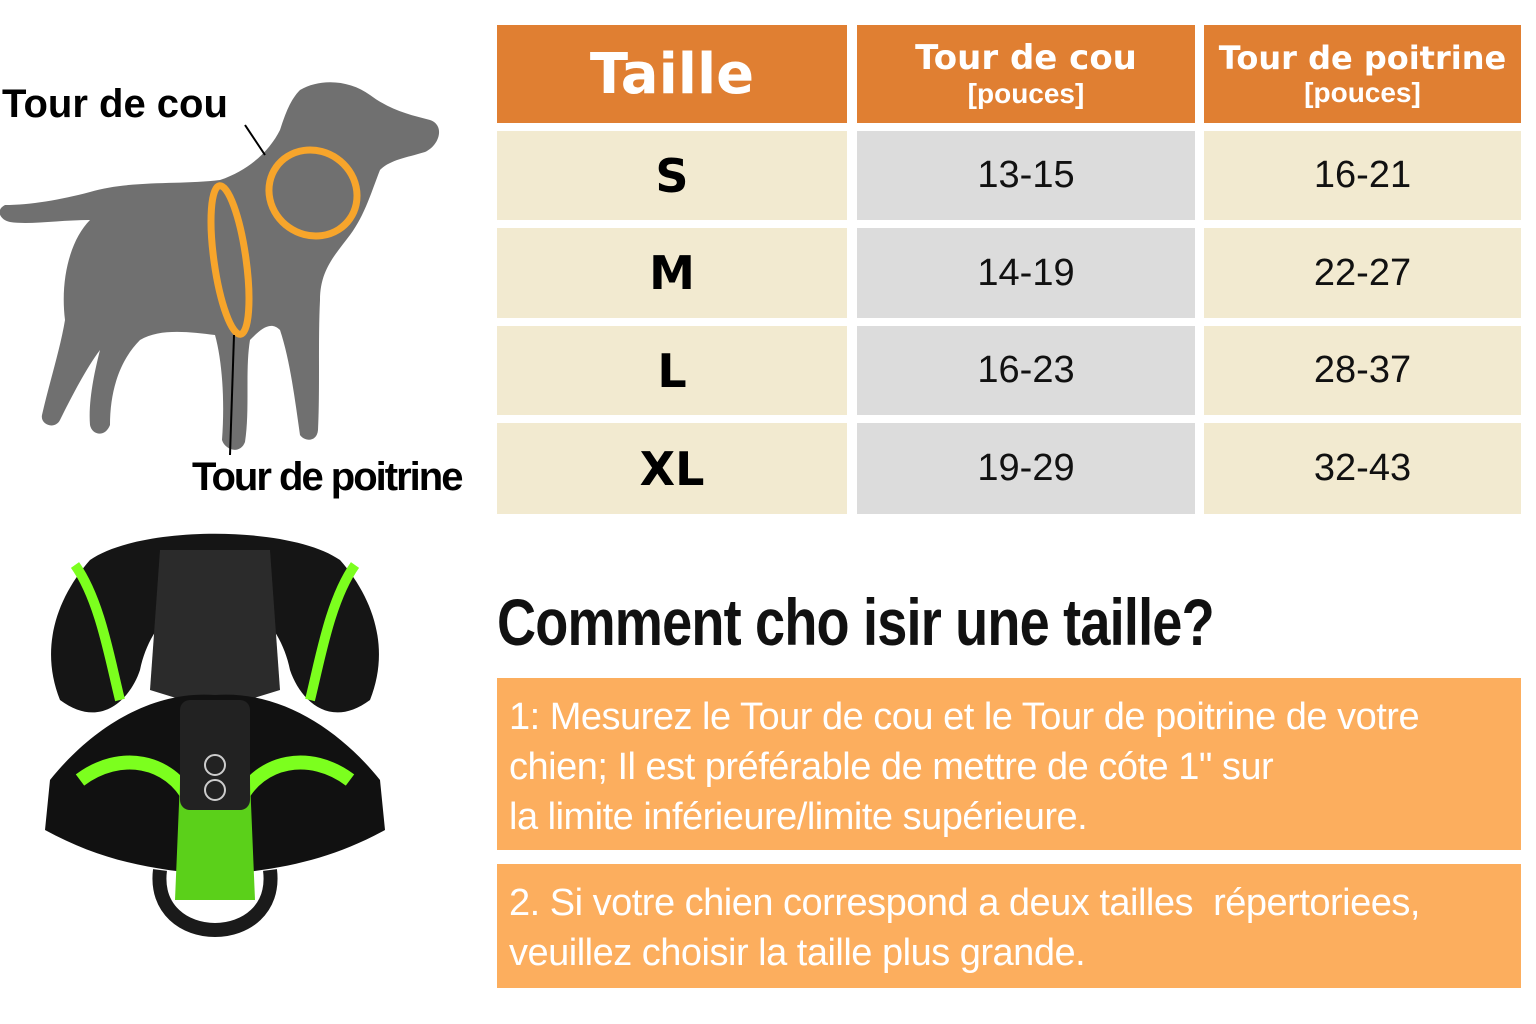  I want to click on row-s-neck: 13-15, so click(1026, 175).